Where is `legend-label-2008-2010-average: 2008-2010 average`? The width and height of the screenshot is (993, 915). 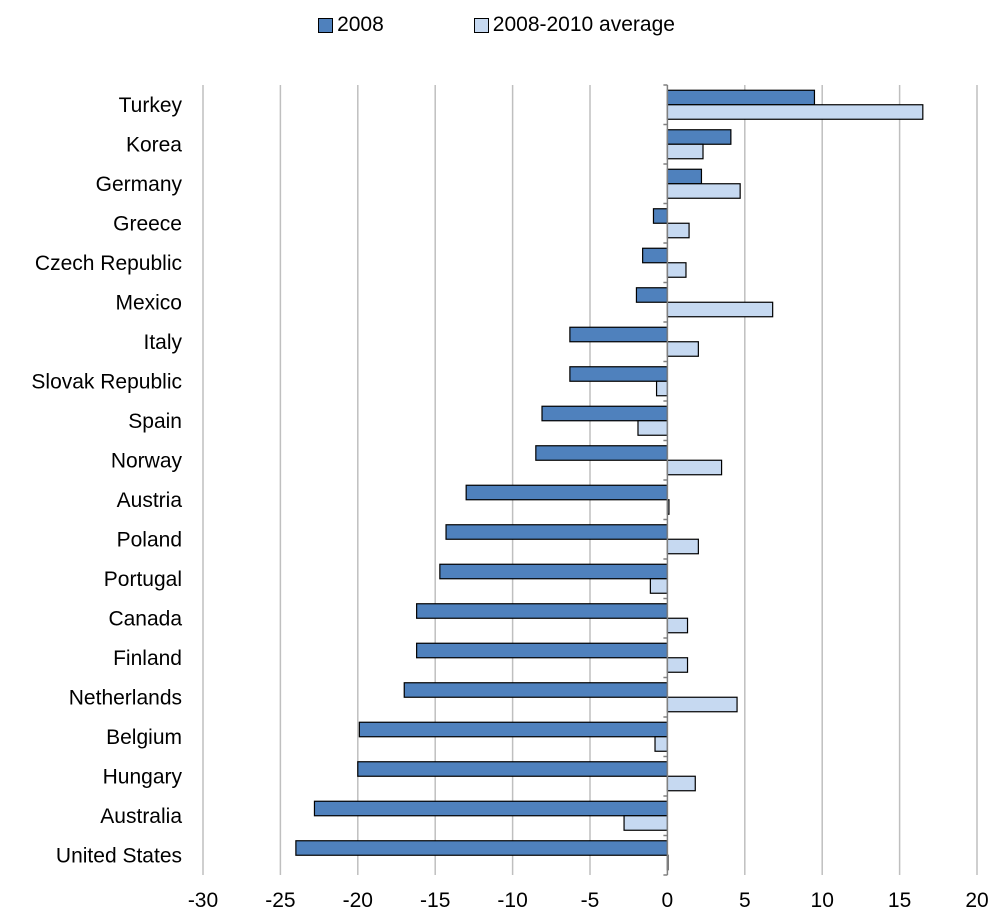 legend-label-2008-2010-average: 2008-2010 average is located at coordinates (583, 24).